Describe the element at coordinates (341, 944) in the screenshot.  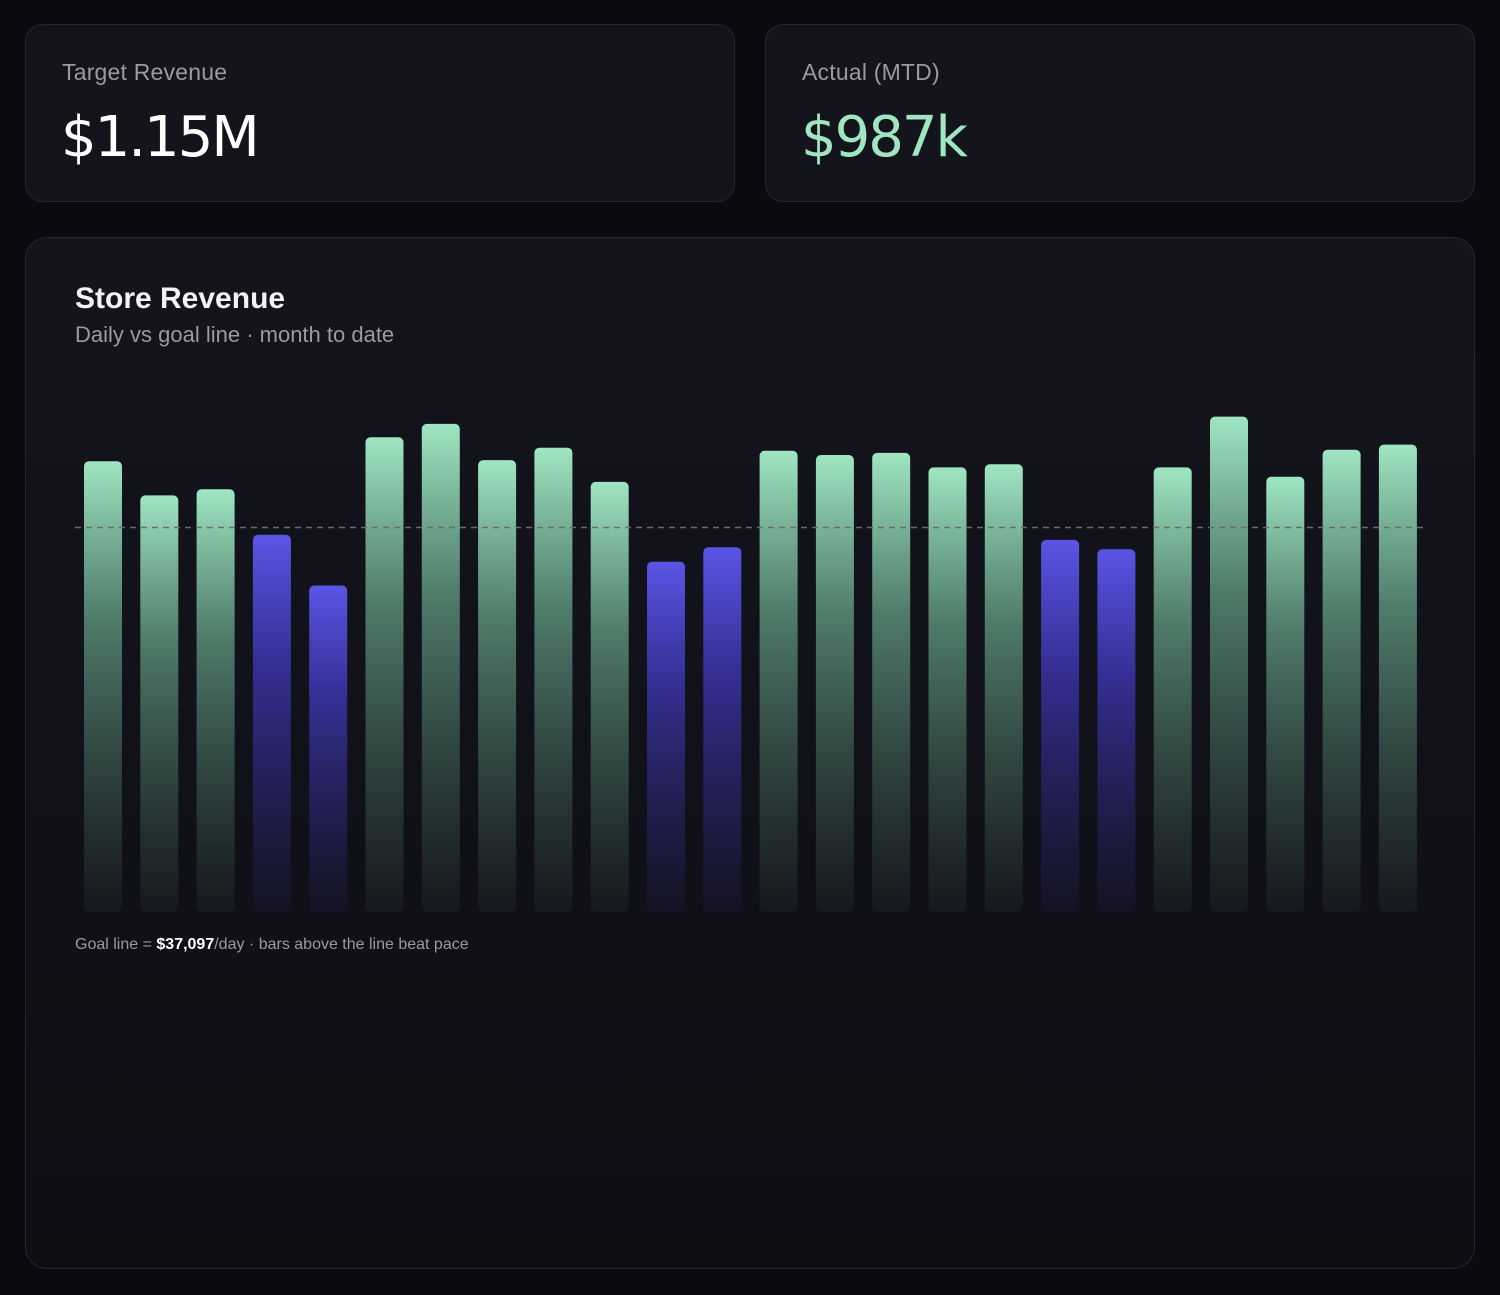
I see `footnote-suffix: /day · bars above the line beat pace` at that location.